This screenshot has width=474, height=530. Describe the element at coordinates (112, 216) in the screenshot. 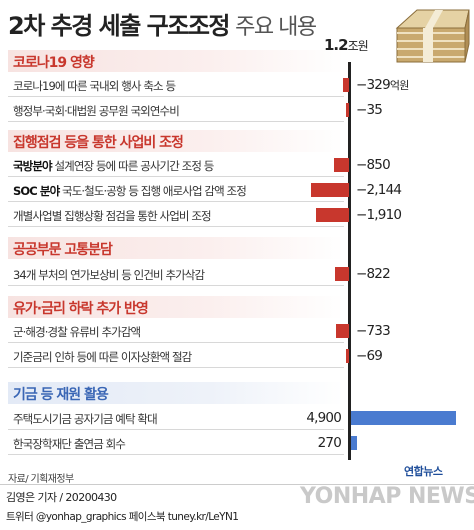

I see `row-label: 개별사업별 집행상황 점검을 통한 사업비 조정` at that location.